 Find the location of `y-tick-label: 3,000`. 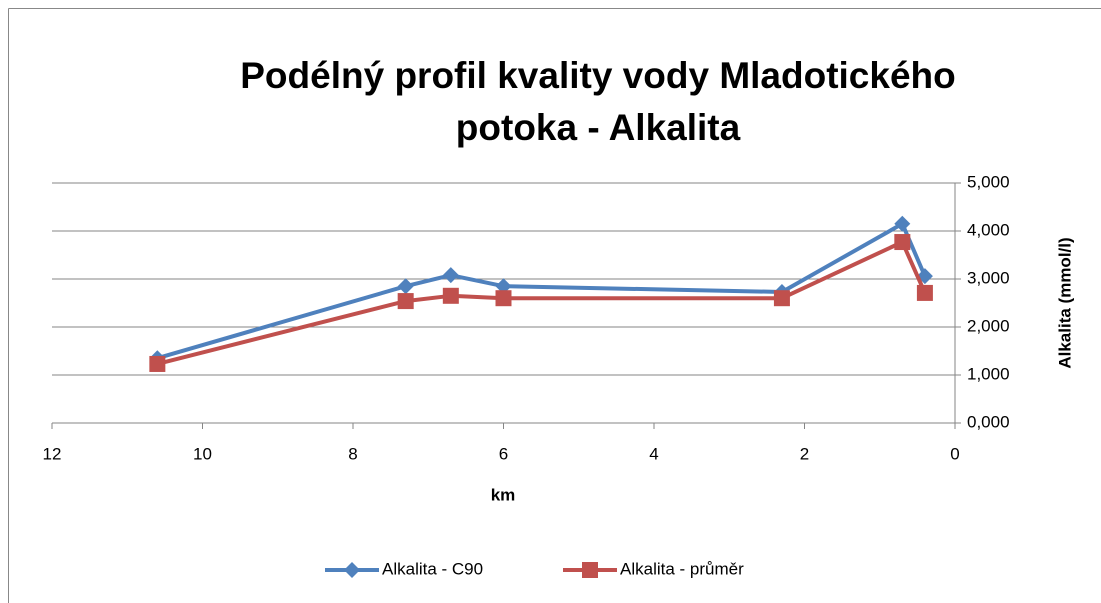

y-tick-label: 3,000 is located at coordinates (988, 277).